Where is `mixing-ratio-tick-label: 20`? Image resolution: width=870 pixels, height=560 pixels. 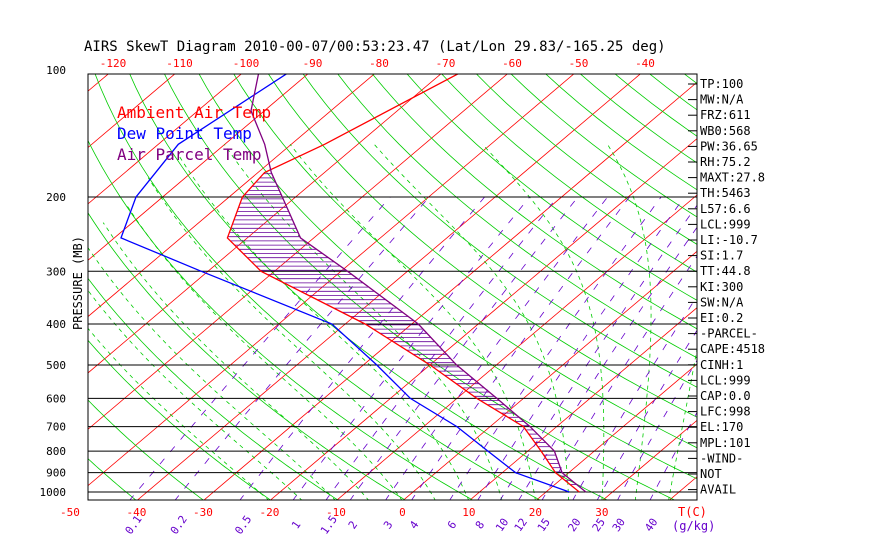
mixing-ratio-tick-label: 20 is located at coordinates (574, 525).